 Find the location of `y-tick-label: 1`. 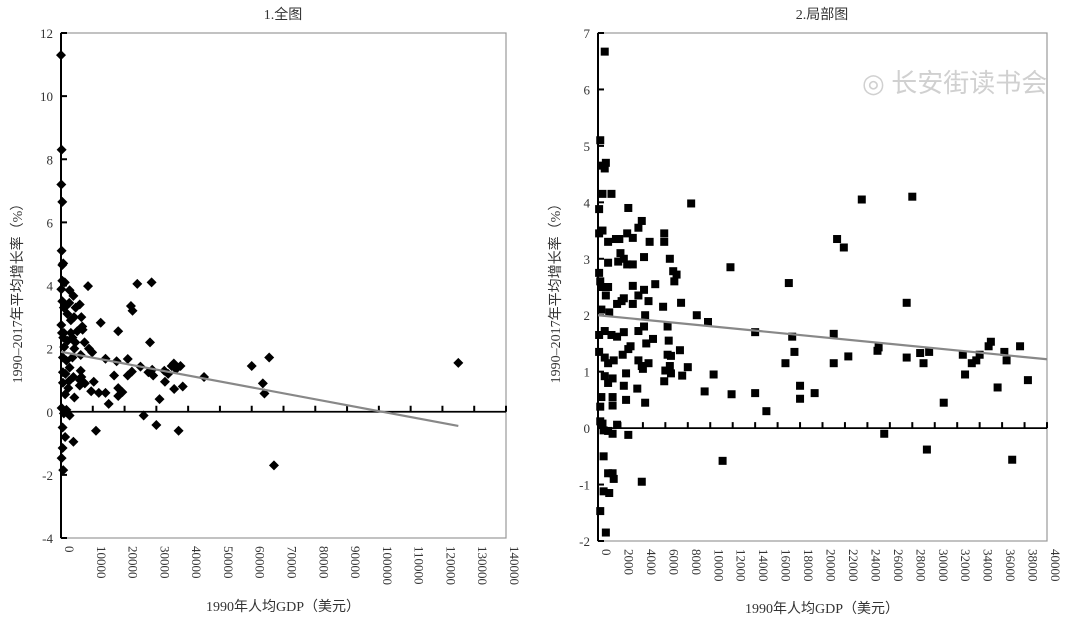

y-tick-label: 1 is located at coordinates (587, 372).